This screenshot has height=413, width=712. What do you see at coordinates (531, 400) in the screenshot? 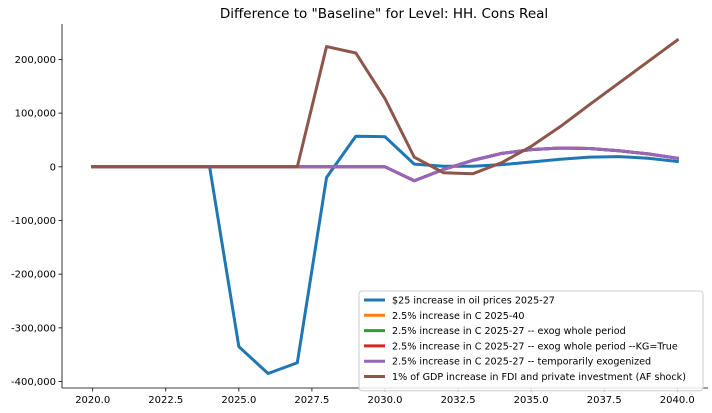
I see `x-tick-label: 2035.0` at bounding box center [531, 400].